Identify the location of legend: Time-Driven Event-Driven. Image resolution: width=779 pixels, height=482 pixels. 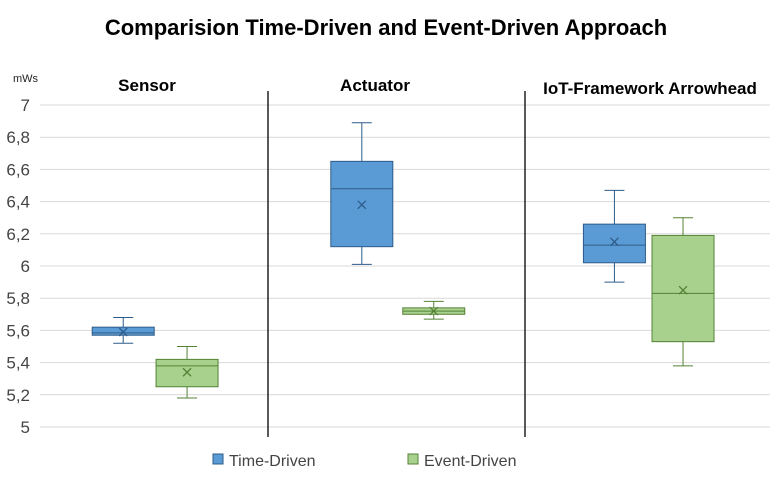
(364, 461).